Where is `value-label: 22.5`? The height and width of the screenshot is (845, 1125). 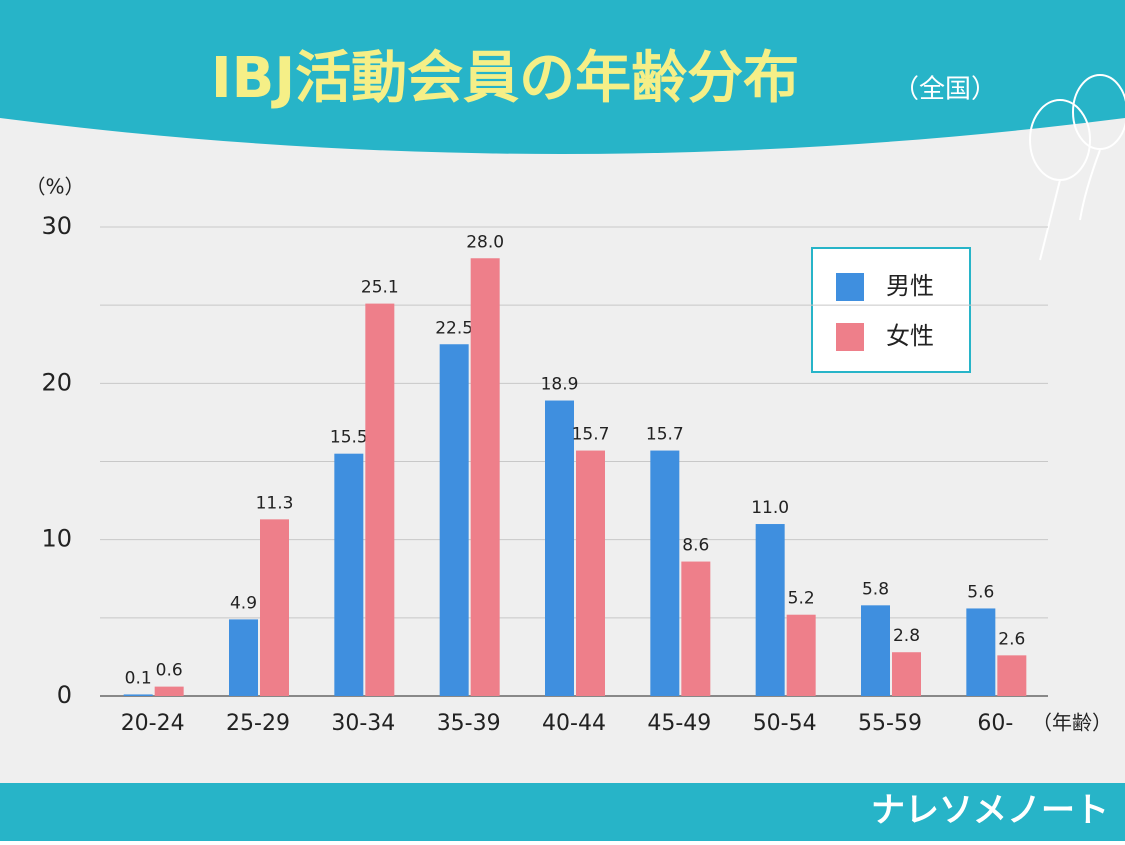 value-label: 22.5 is located at coordinates (454, 328).